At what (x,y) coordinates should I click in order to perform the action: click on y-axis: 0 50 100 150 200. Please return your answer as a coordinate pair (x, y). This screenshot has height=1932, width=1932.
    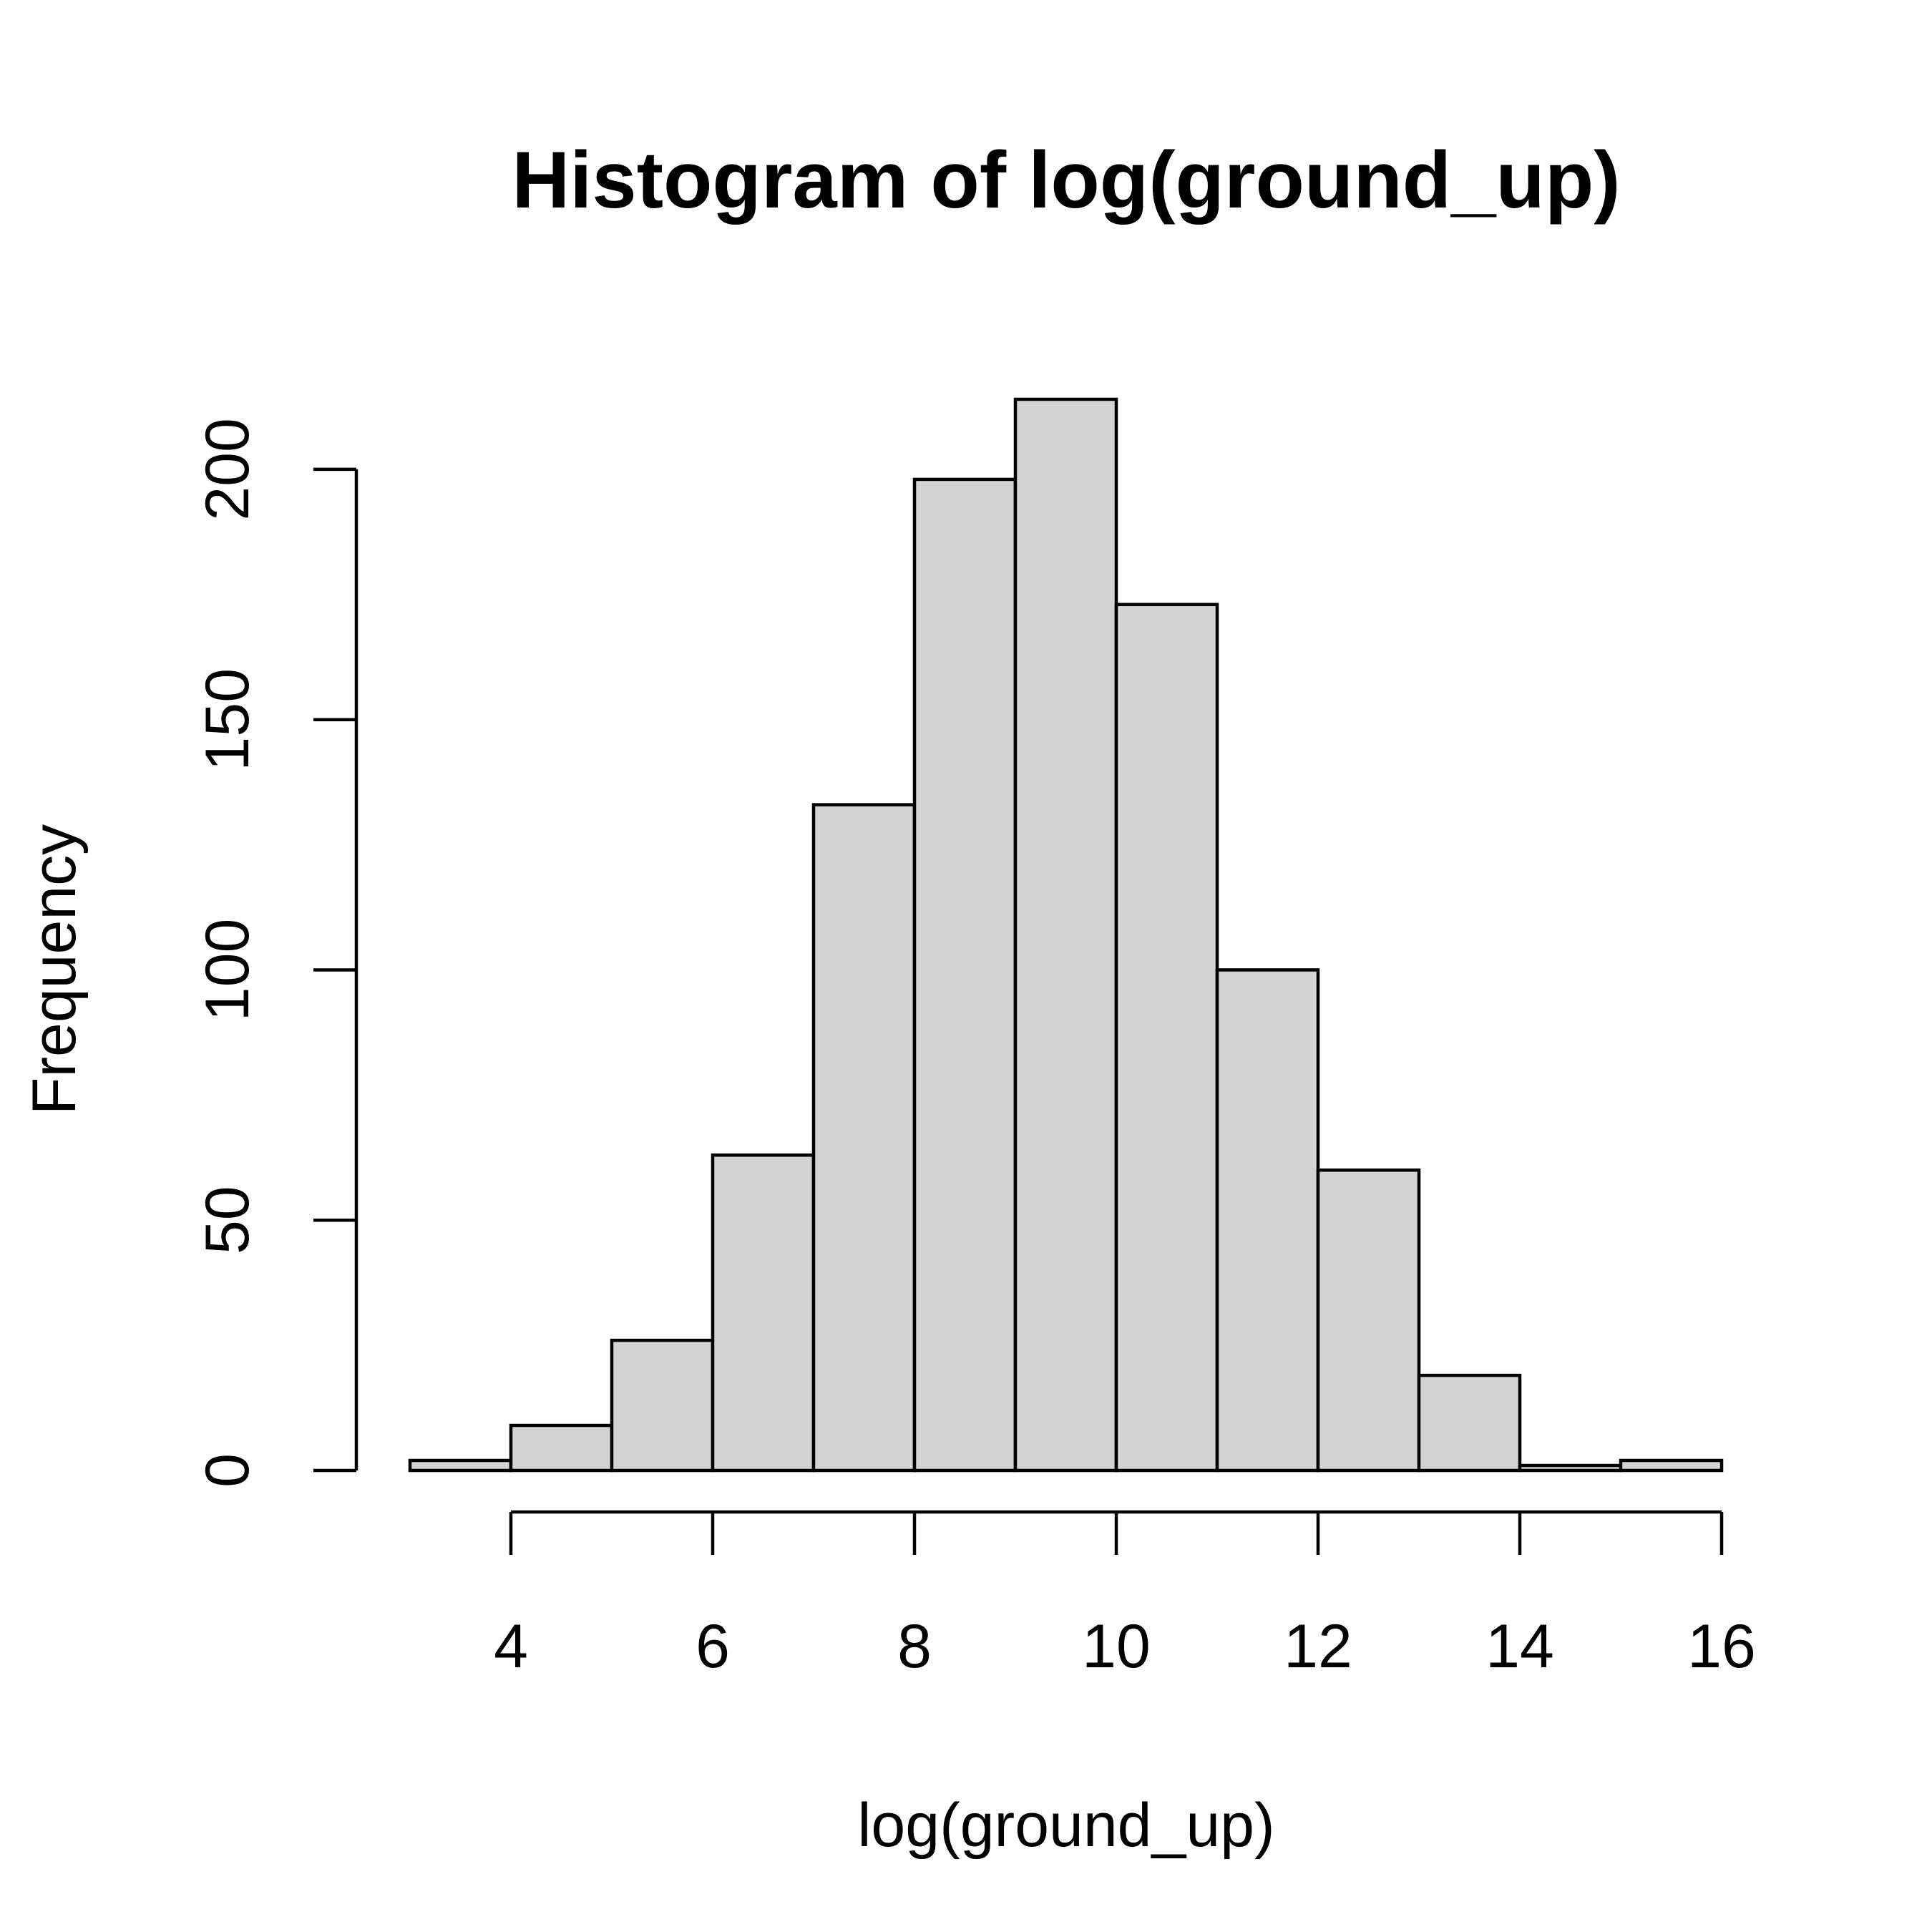
    Looking at the image, I should click on (275, 953).